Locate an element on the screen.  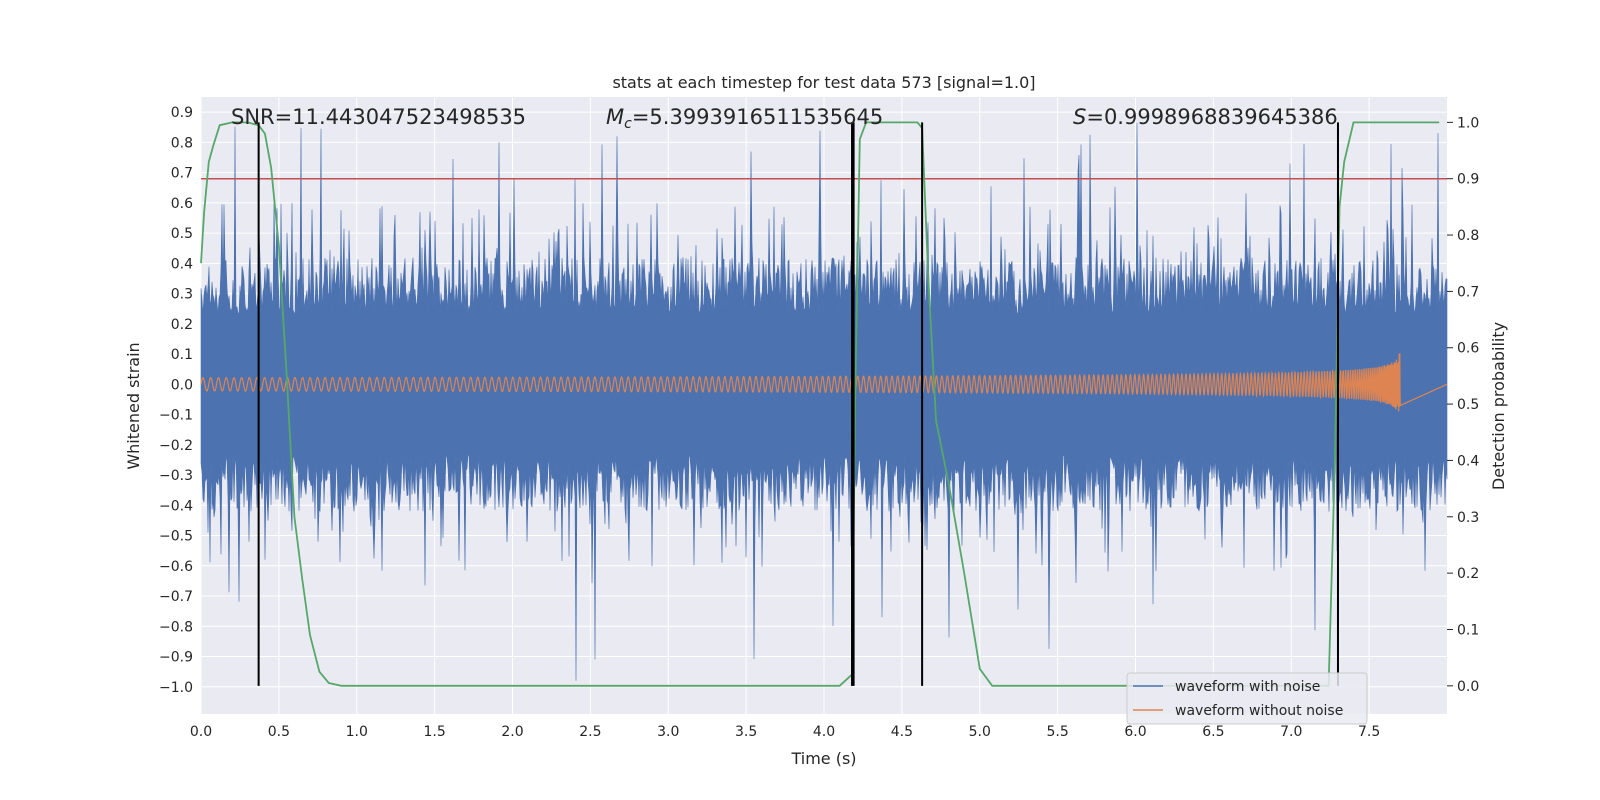
legend-label-noise: waveform with noise is located at coordinates (1247, 687).